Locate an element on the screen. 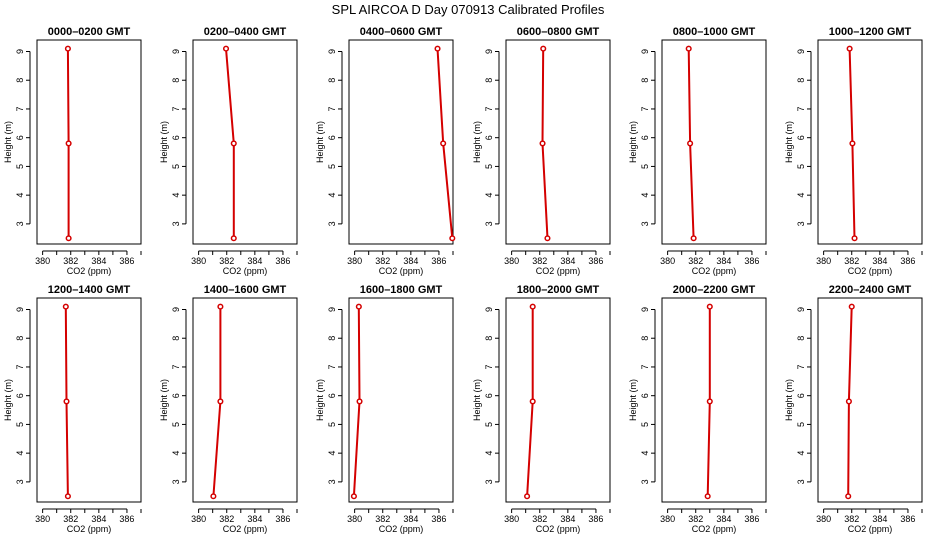 This screenshot has width=936, height=540. panel-title: 0600–0800 GMT is located at coordinates (558, 32).